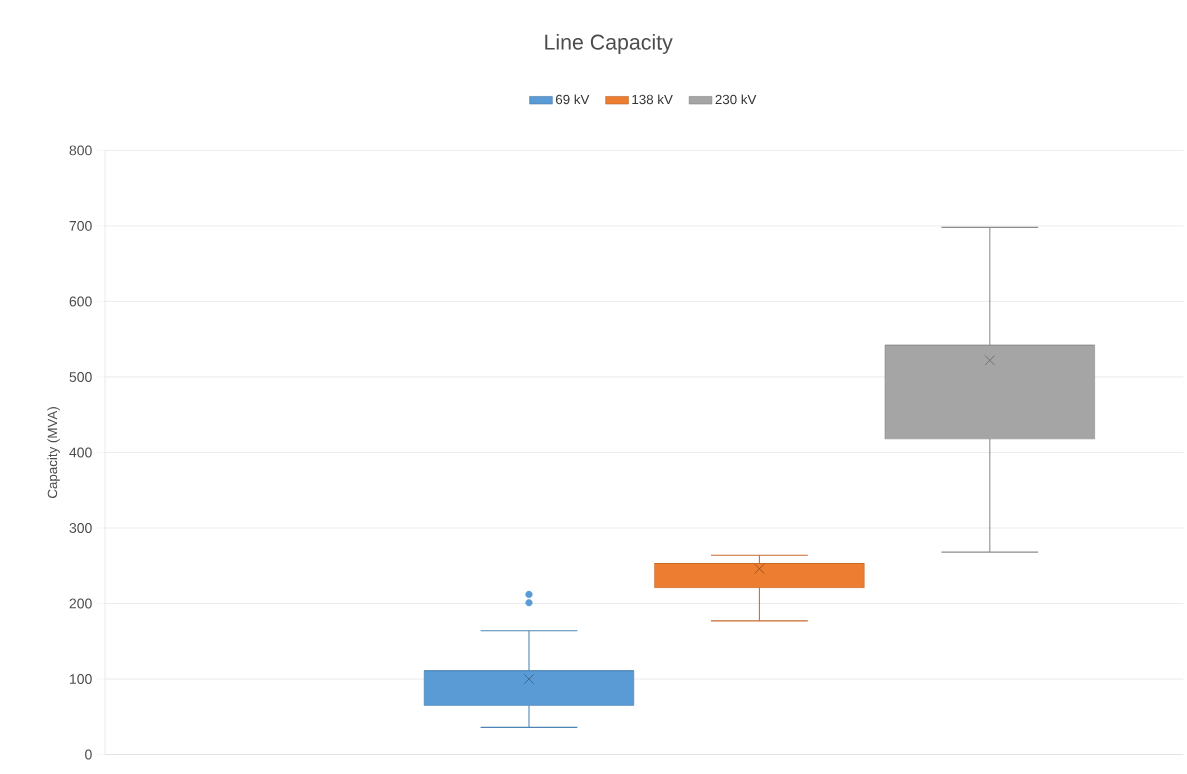  Describe the element at coordinates (572, 99) in the screenshot. I see `legend-label: 69 kV` at that location.